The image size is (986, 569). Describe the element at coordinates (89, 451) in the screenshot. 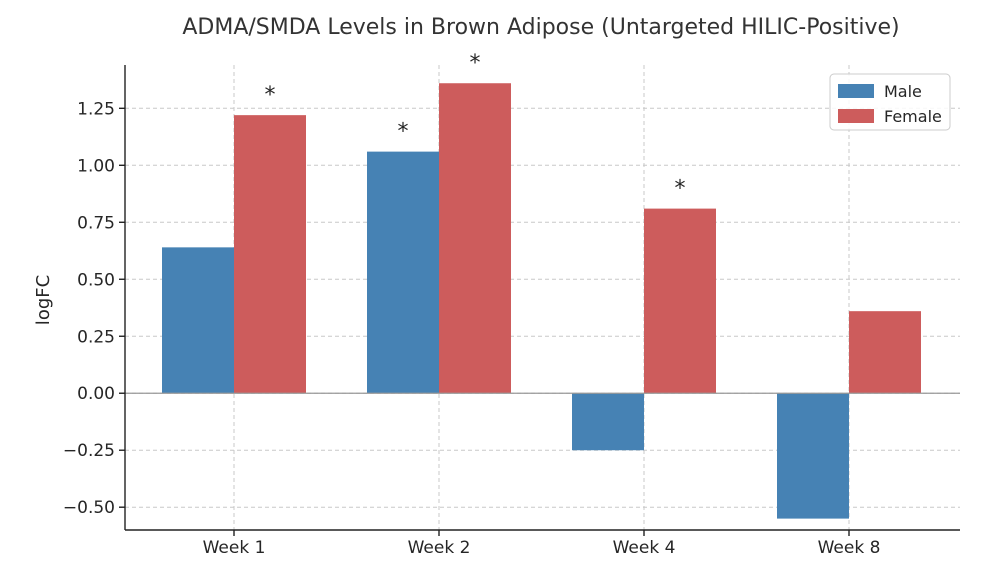

I see `y-tick-label: −0.25` at that location.